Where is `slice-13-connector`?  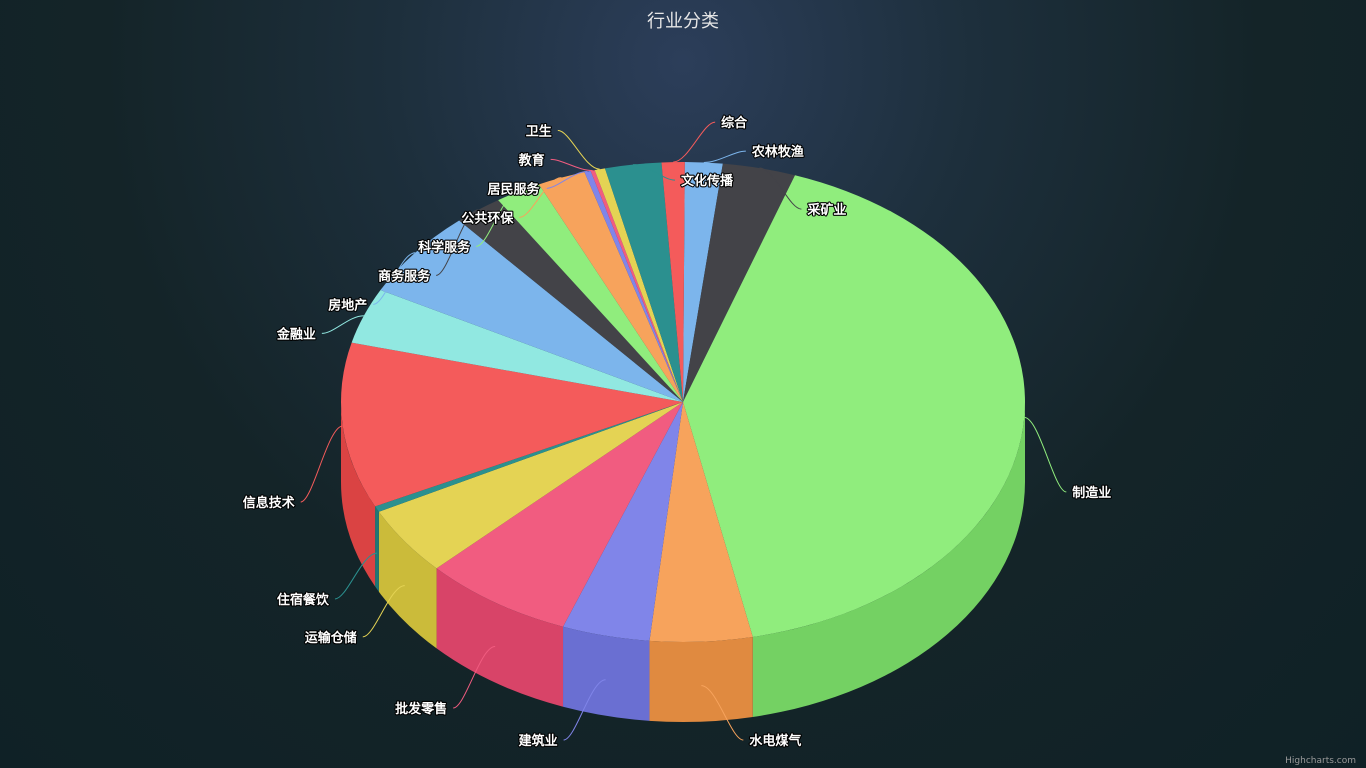
slice-13-connector is located at coordinates (540, 197).